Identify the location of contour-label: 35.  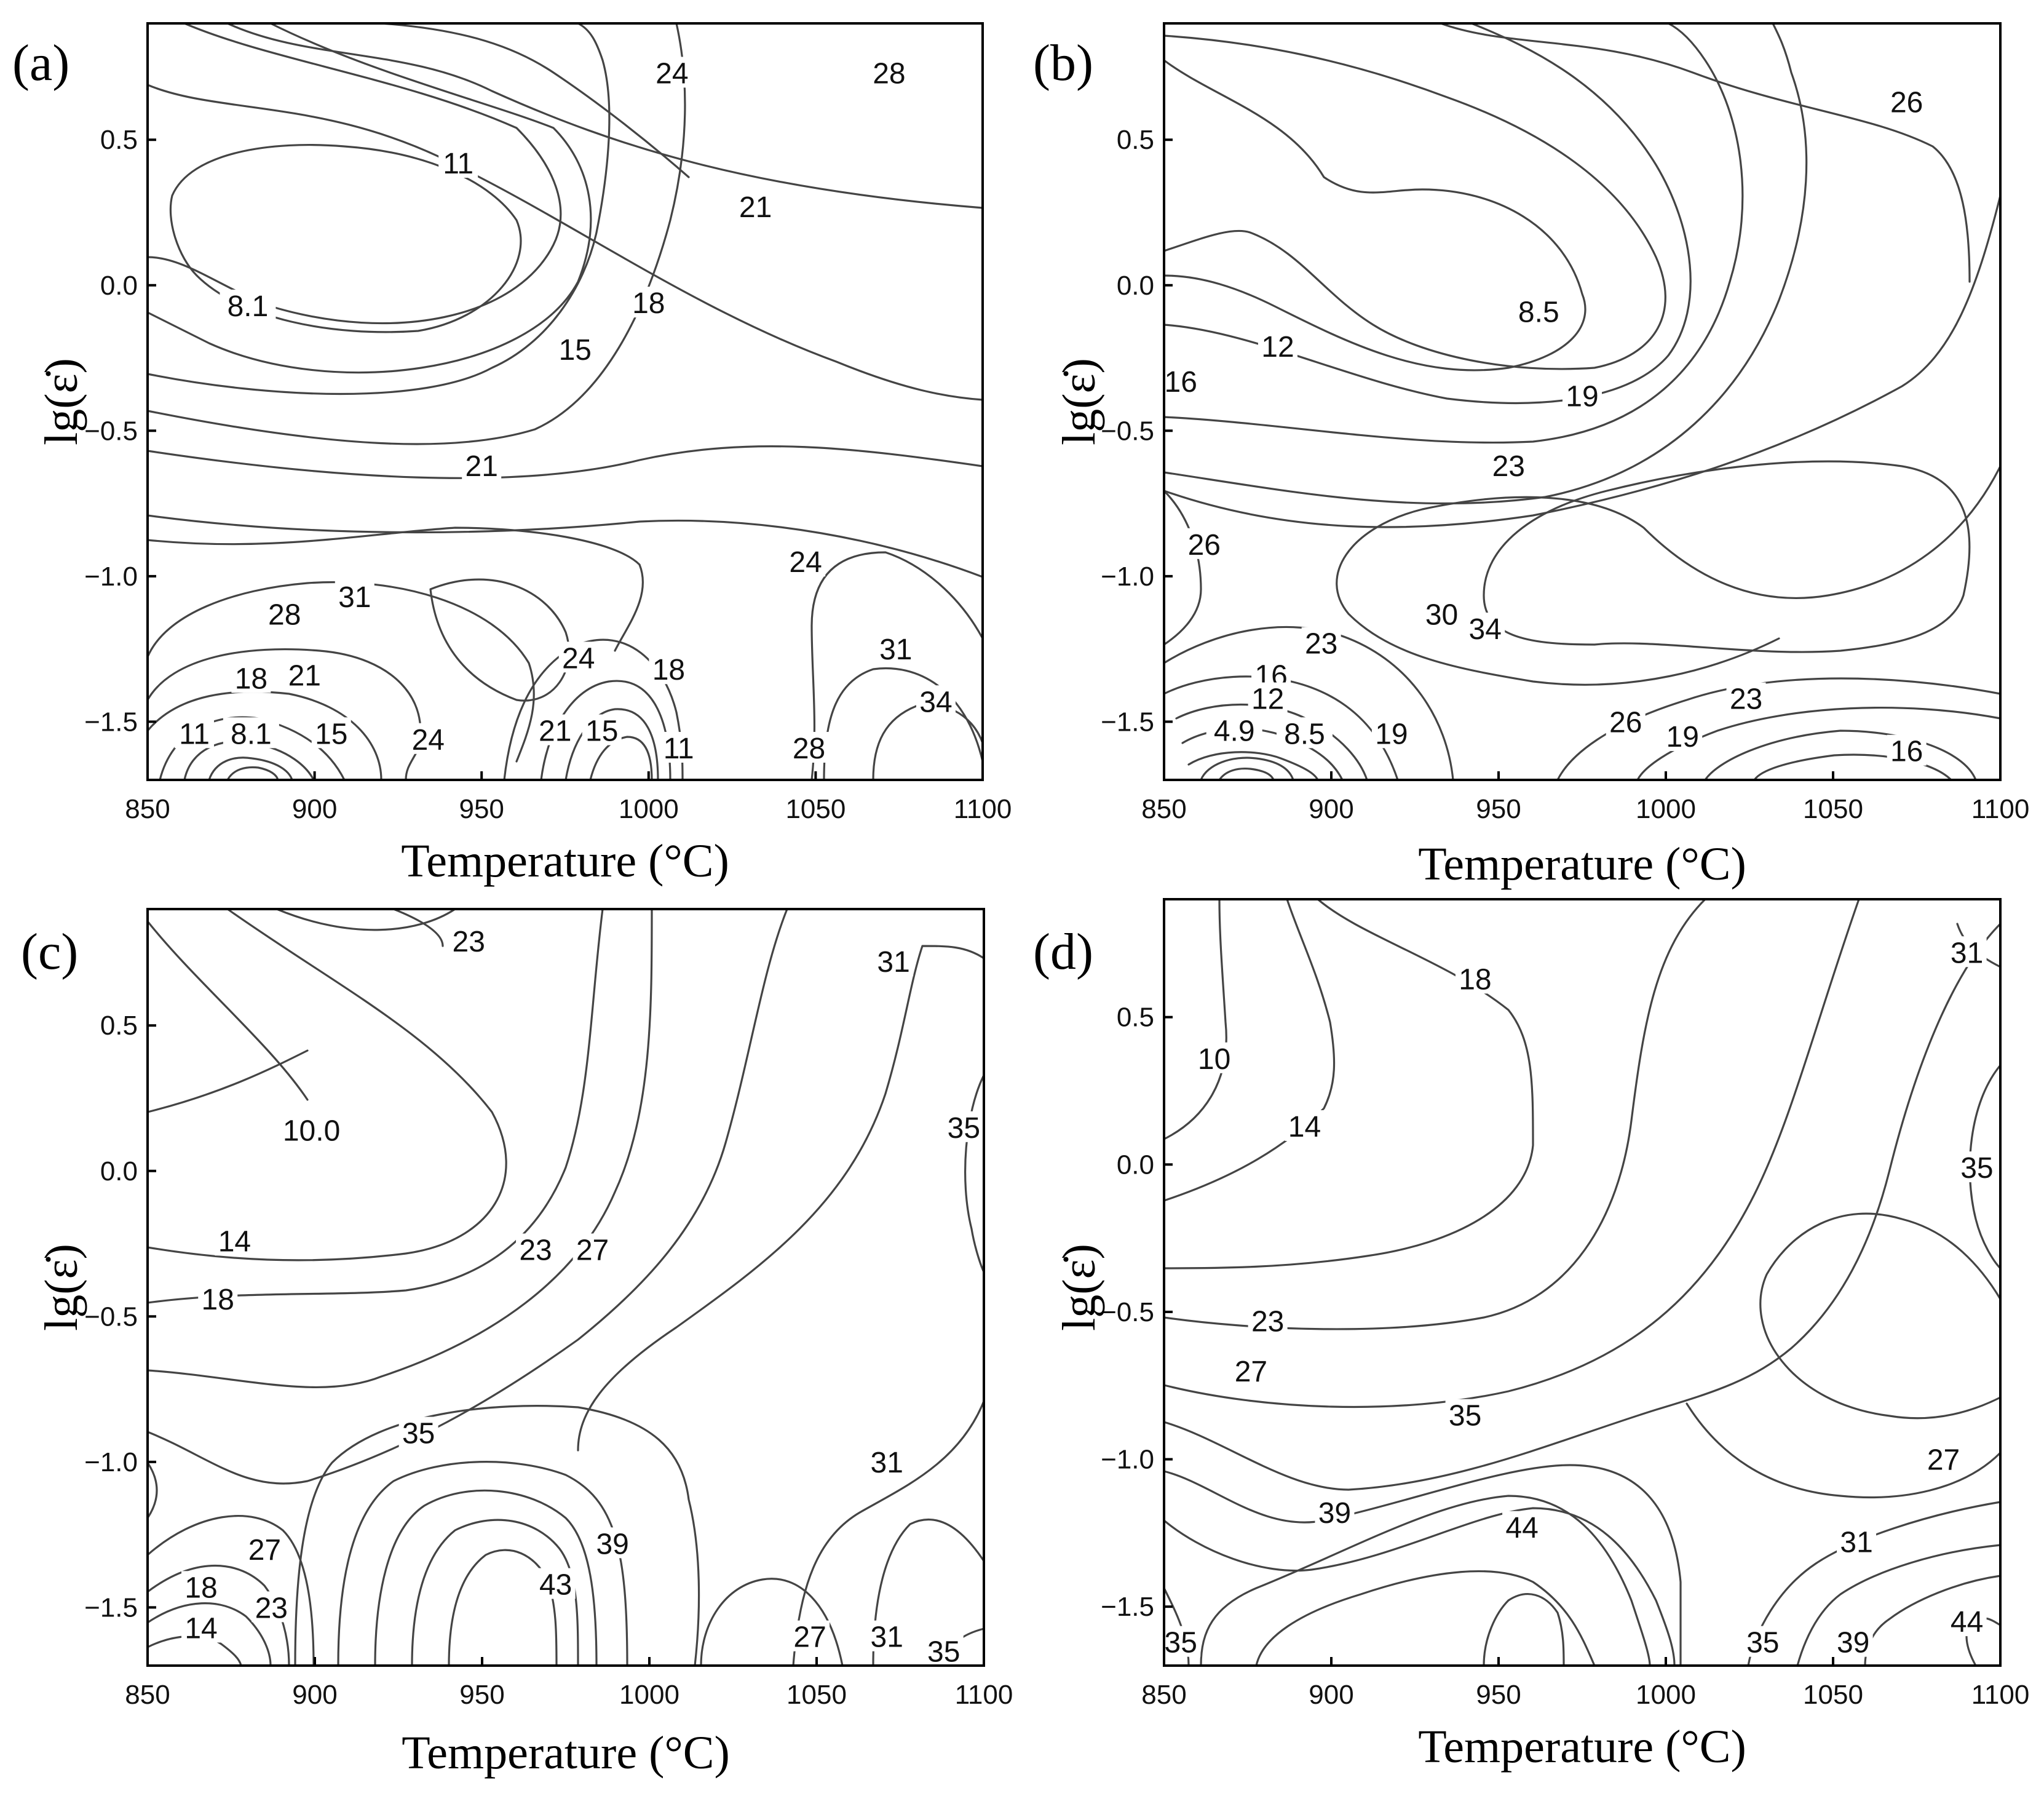
(1976, 1168).